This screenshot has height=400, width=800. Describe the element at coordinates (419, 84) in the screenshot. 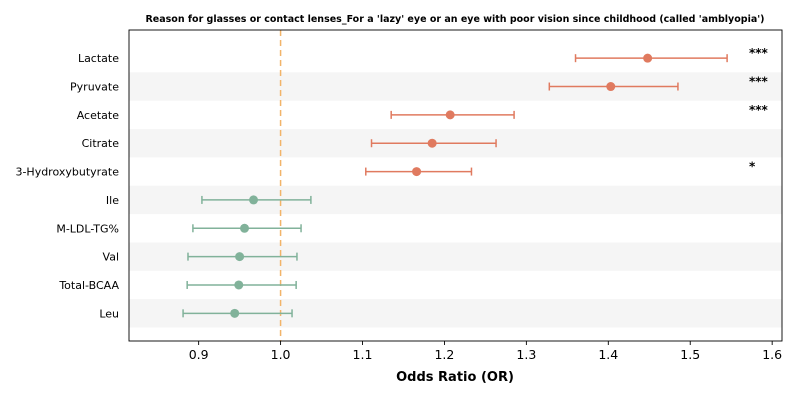

I see `row-pyruvate: Pyruvate ***` at that location.